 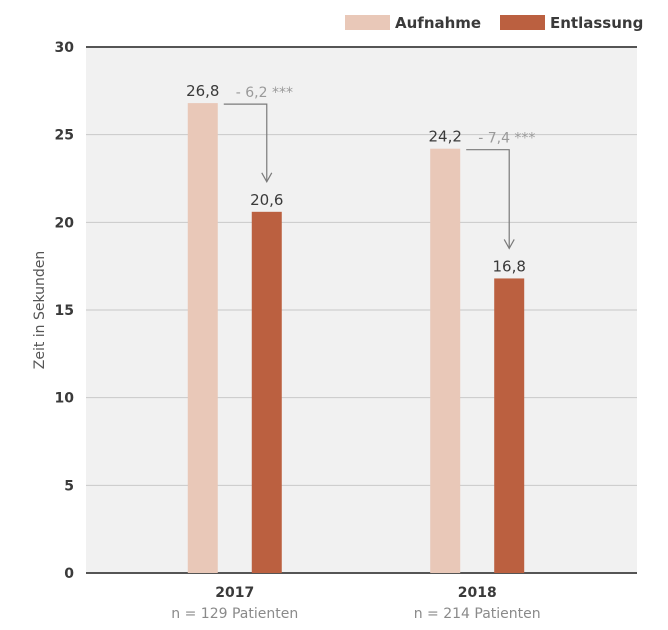 What do you see at coordinates (509, 266) in the screenshot?
I see `data-label: 16,8` at bounding box center [509, 266].